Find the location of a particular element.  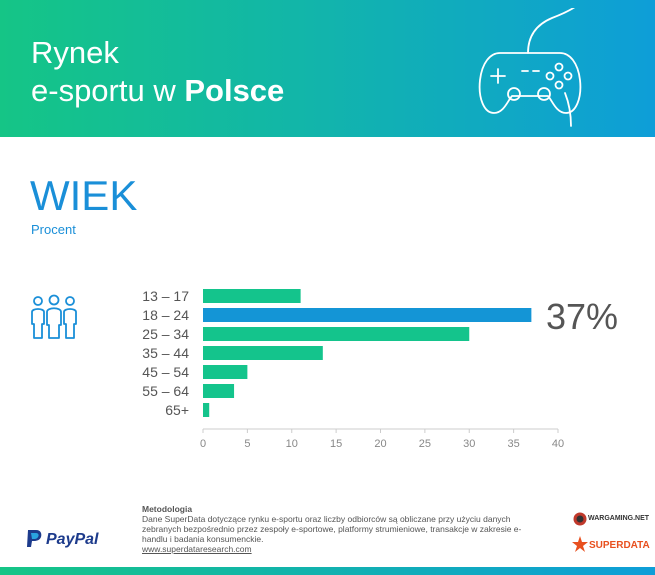

category-label: 13 – 17 is located at coordinates (165, 296).